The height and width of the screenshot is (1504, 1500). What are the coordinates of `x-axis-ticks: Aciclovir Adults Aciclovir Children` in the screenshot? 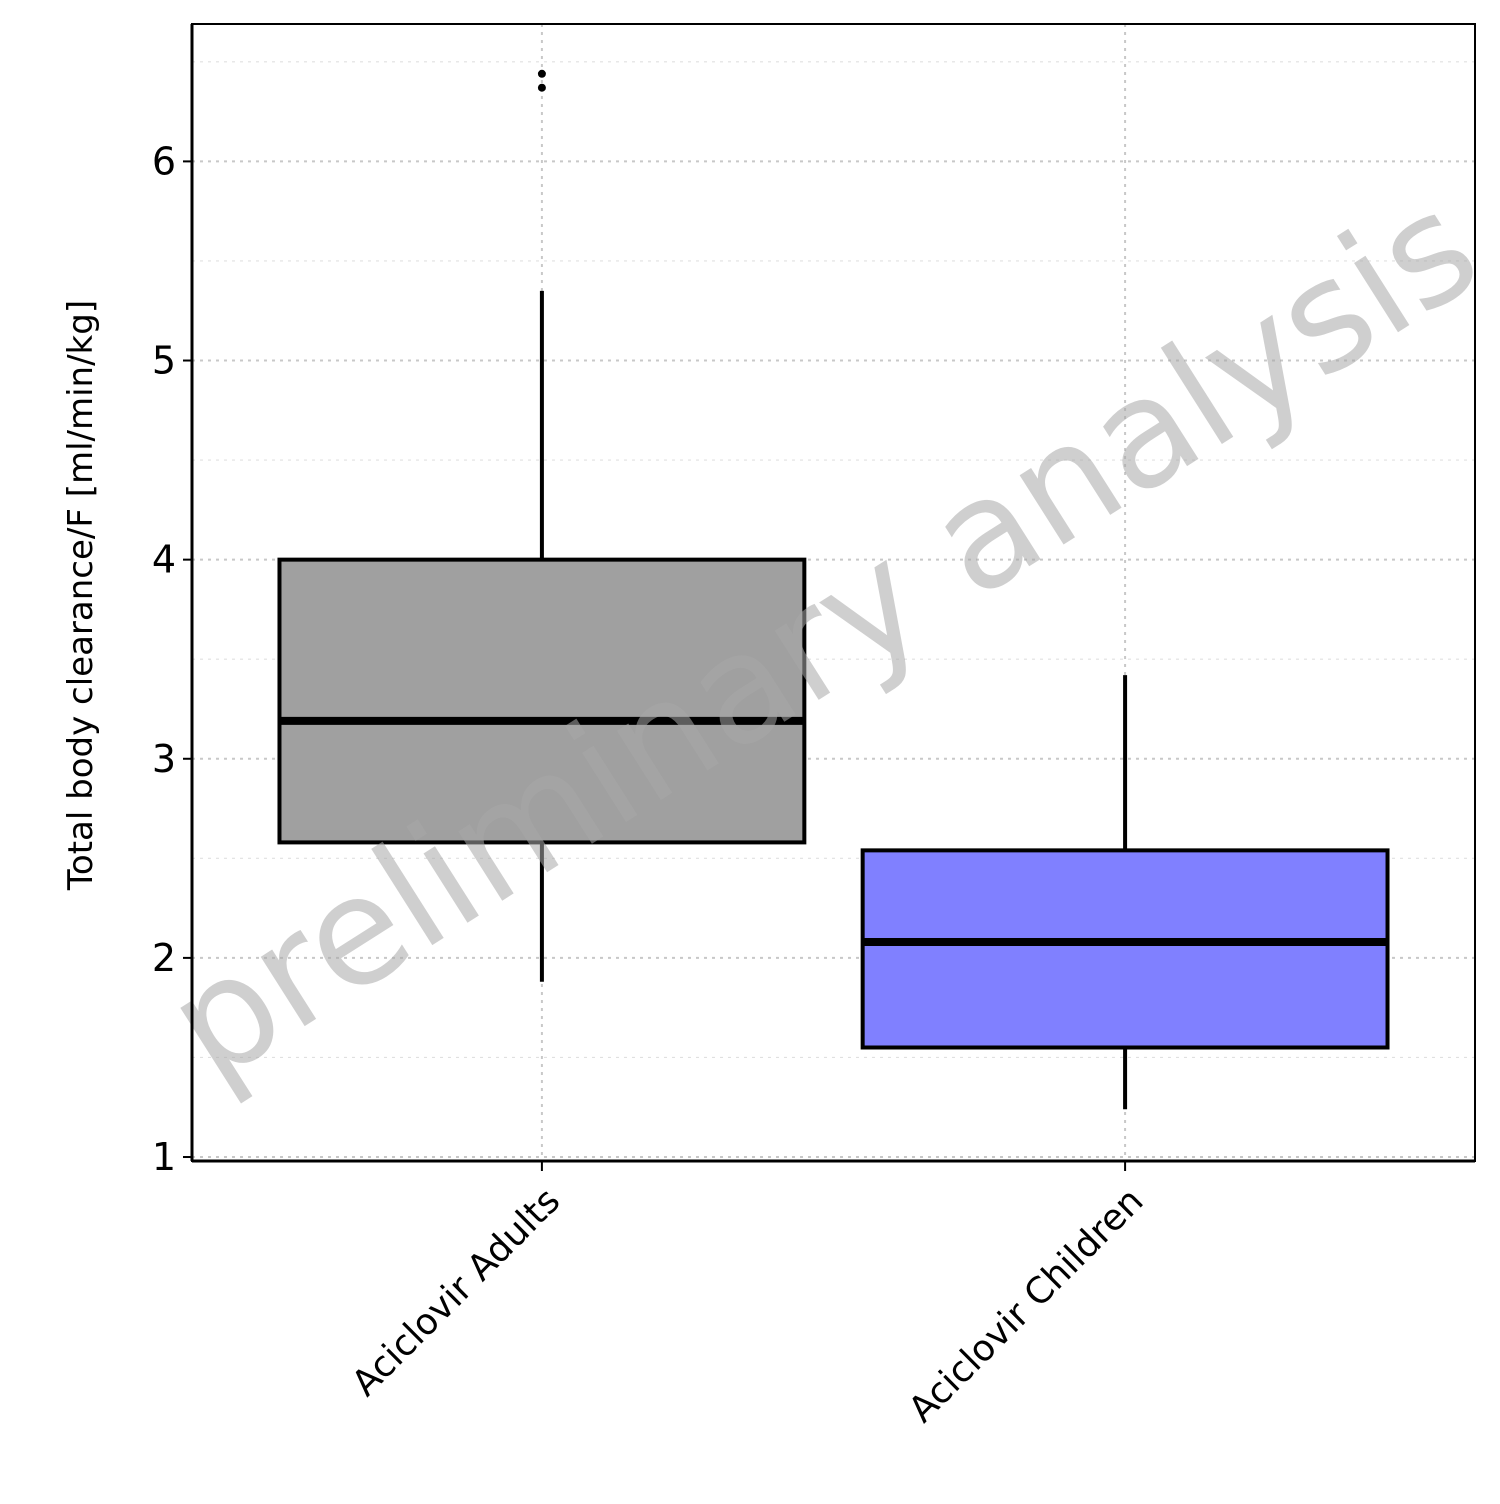 It's located at (747, 1296).